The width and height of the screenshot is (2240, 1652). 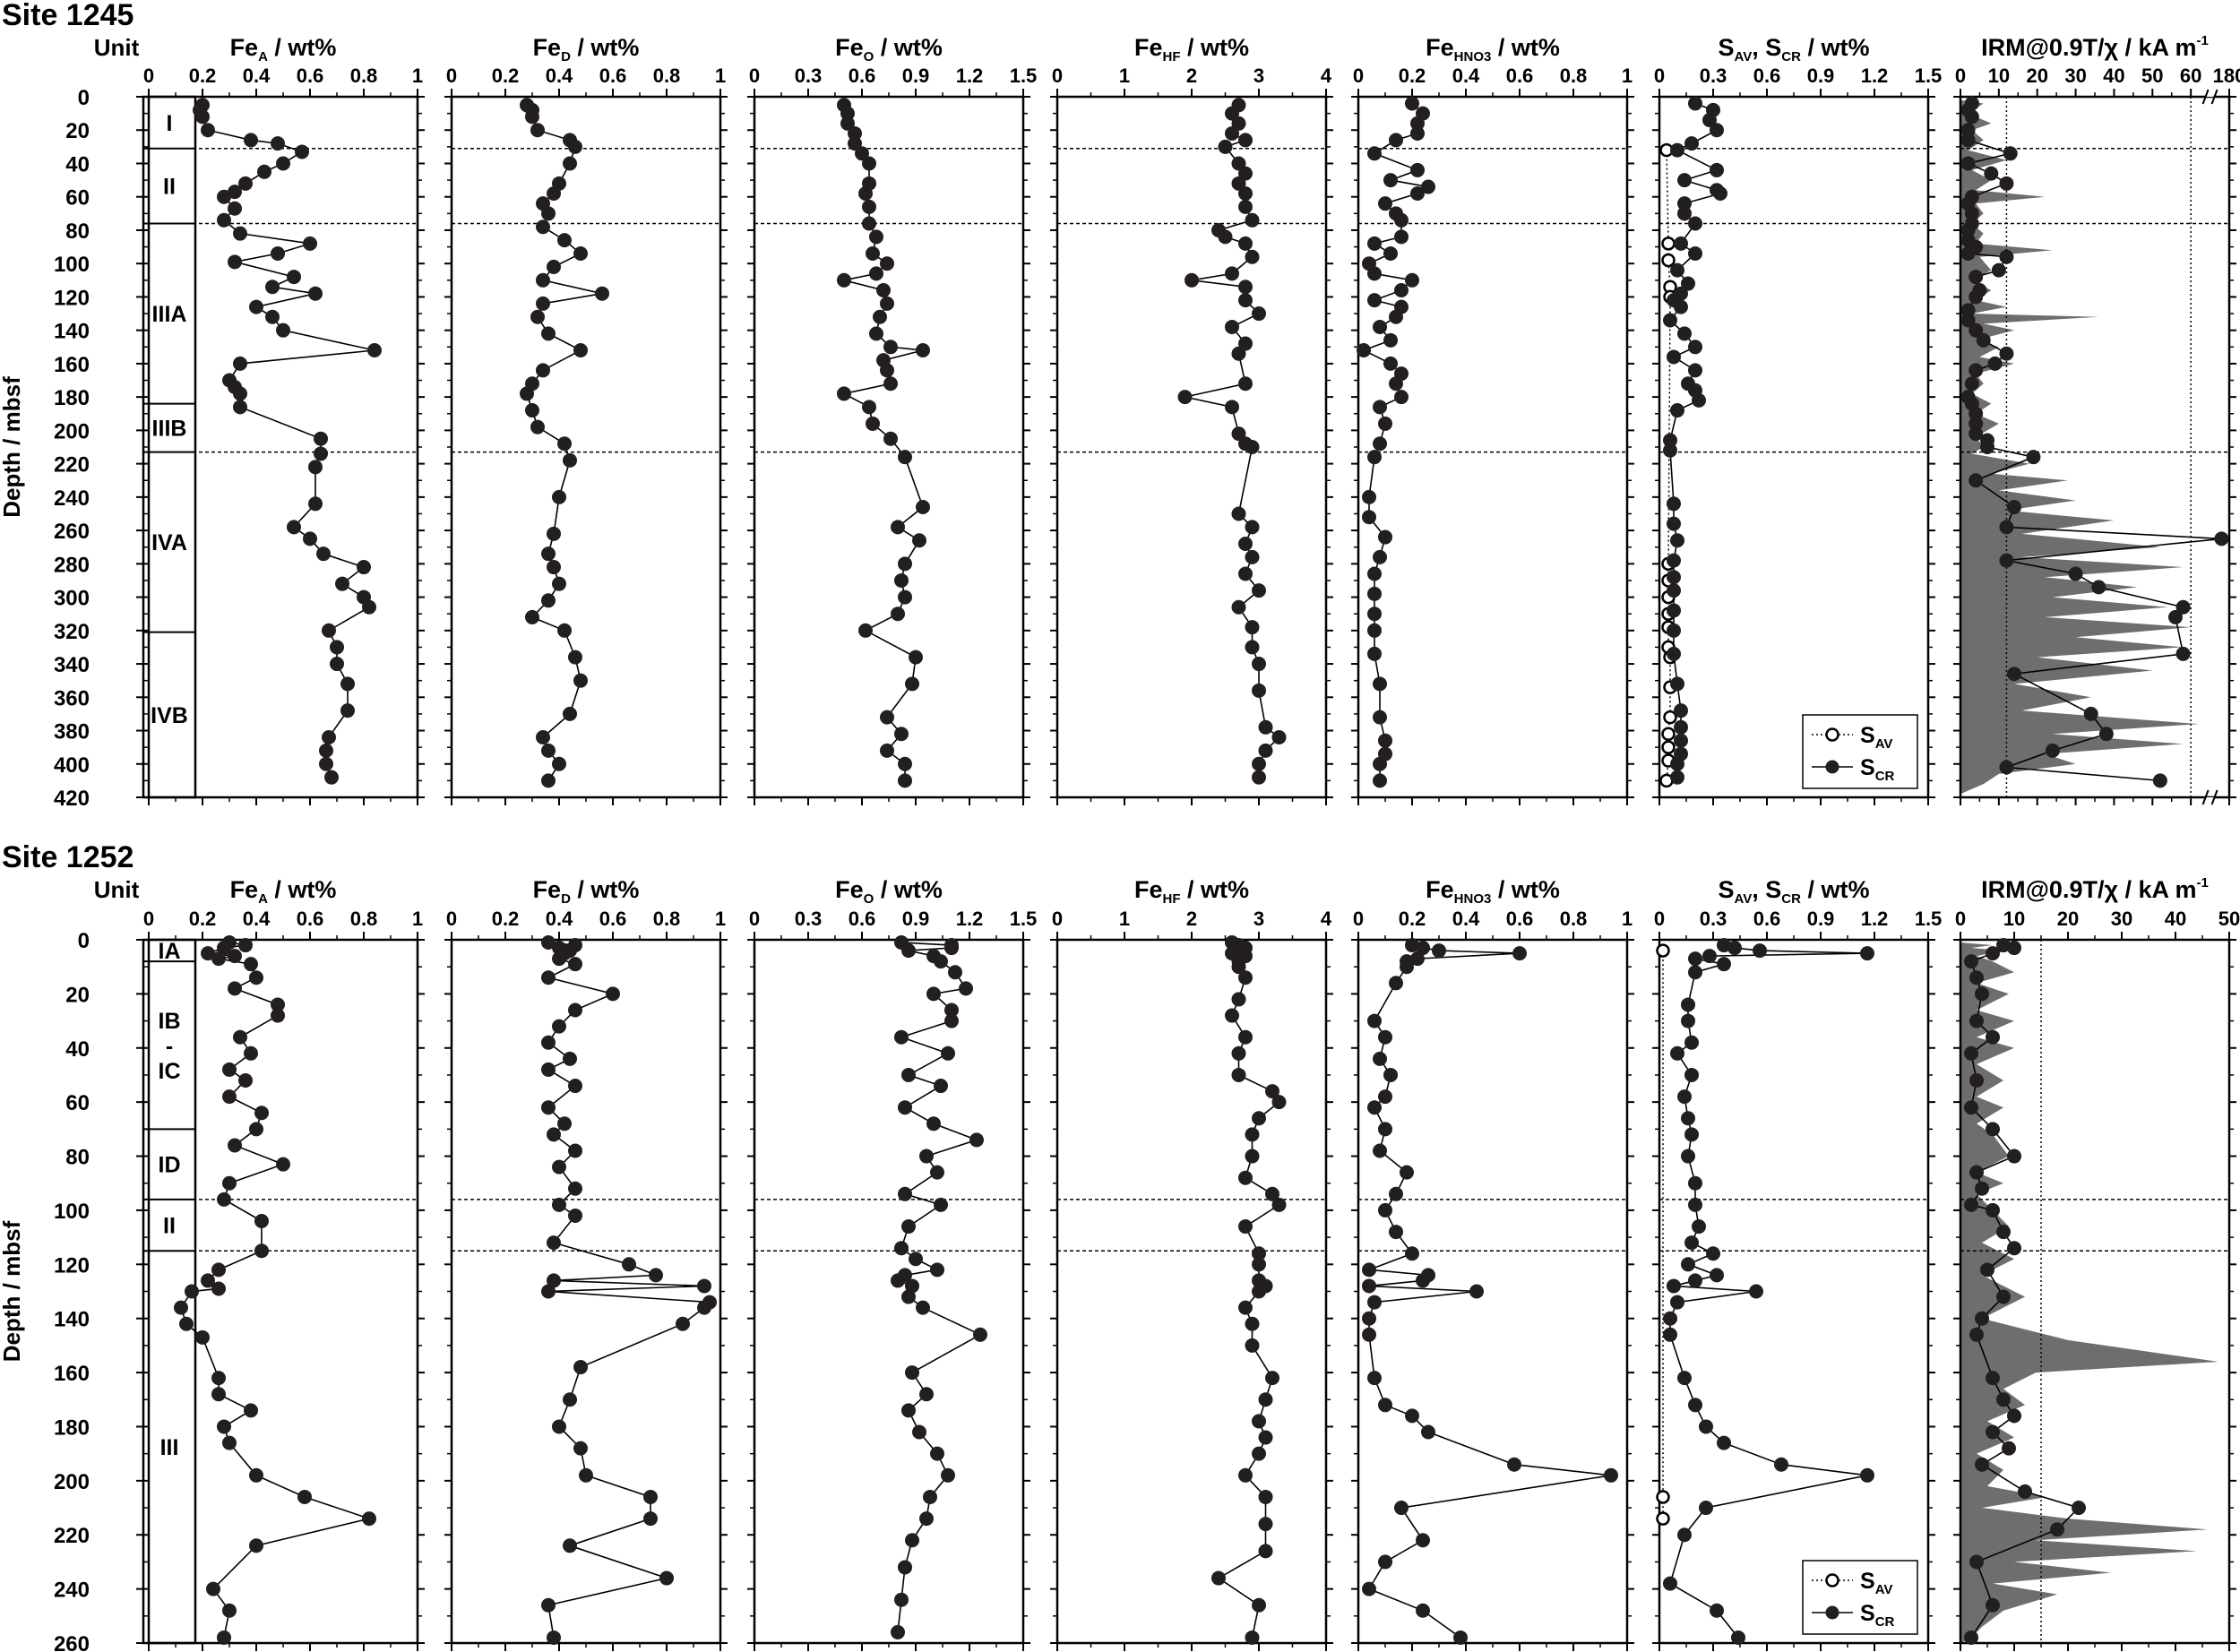 I want to click on depth-tick-label: 380, so click(x=72, y=732).